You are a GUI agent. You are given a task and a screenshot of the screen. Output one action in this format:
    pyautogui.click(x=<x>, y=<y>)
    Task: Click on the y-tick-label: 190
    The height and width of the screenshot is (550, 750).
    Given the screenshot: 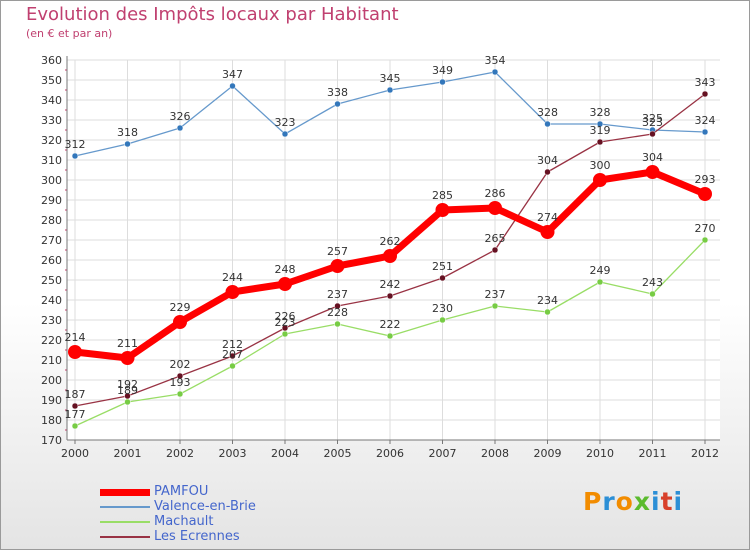 What is the action you would take?
    pyautogui.click(x=51, y=400)
    